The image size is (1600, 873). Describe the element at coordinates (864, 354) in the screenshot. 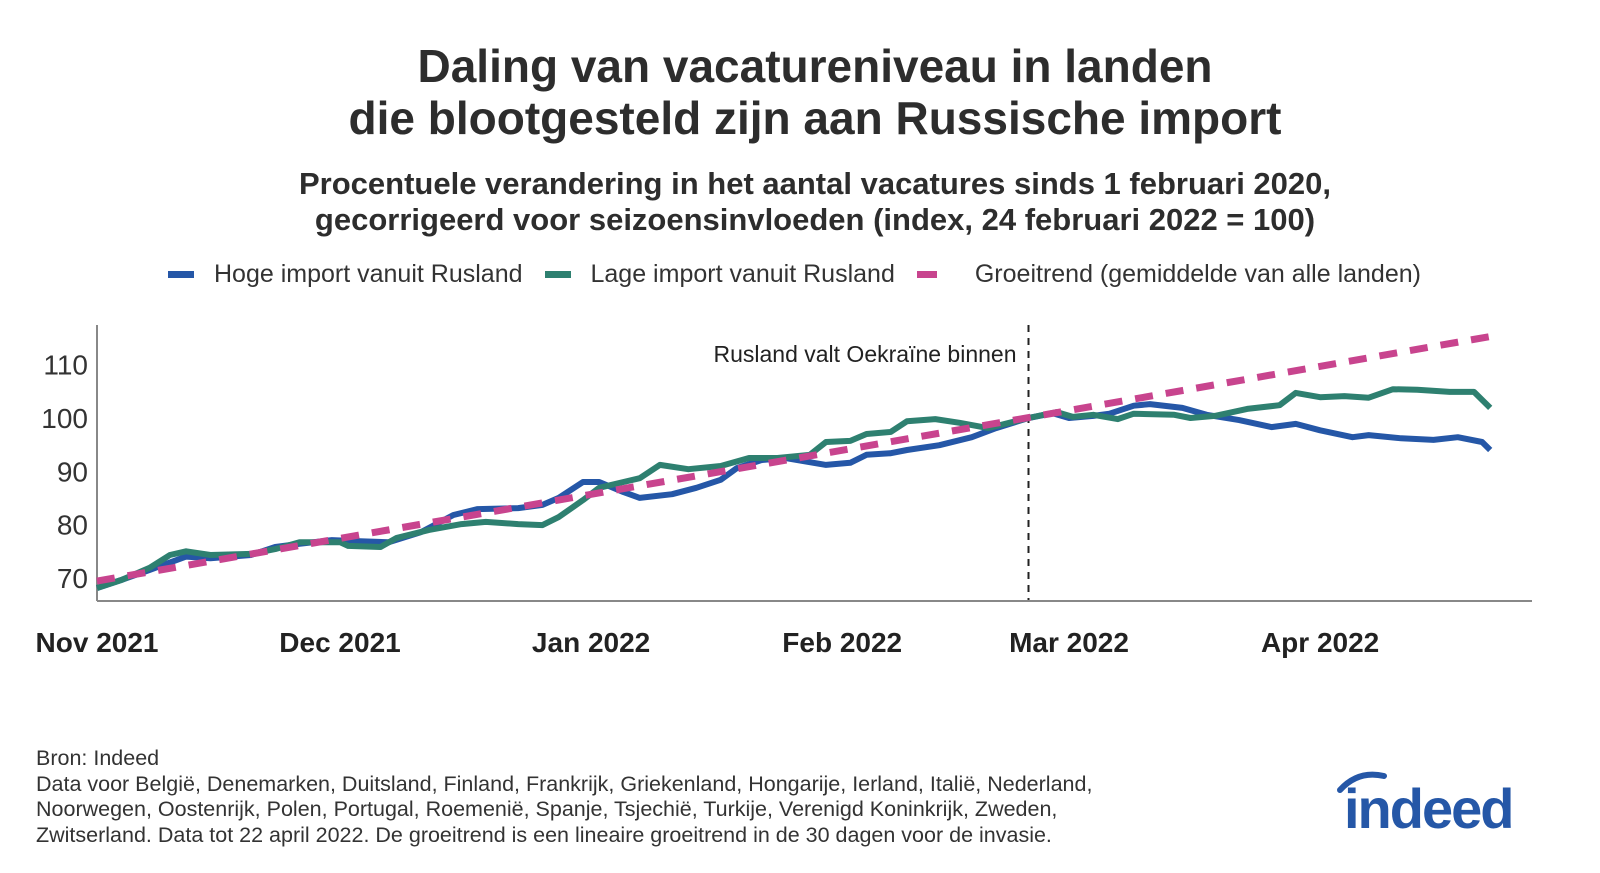

I see `invasion-annotation: Rusland valt Oekraïne binnen` at that location.